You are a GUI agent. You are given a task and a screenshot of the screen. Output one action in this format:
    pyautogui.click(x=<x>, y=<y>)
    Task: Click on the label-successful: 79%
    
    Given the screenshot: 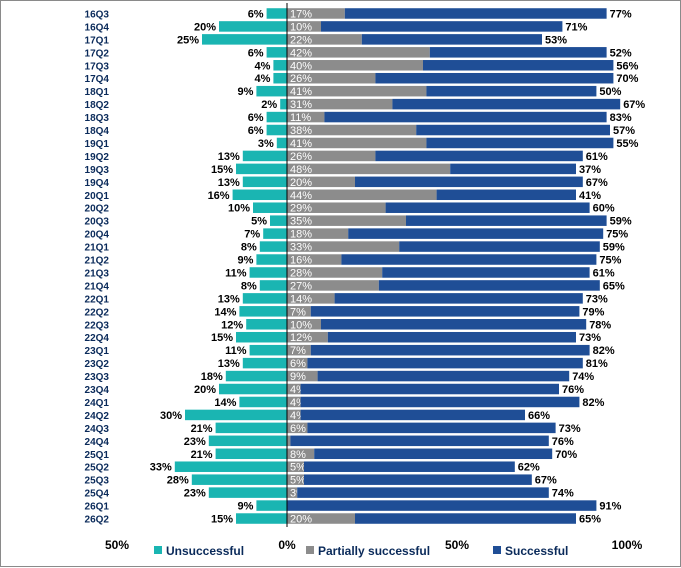 What is the action you would take?
    pyautogui.click(x=593, y=312)
    